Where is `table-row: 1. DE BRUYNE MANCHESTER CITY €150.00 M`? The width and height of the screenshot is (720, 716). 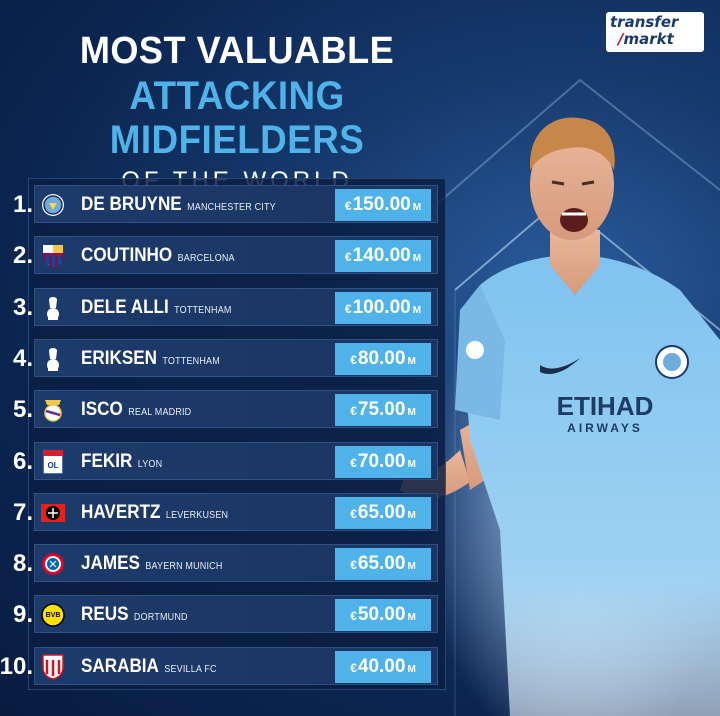 table-row: 1. DE BRUYNE MANCHESTER CITY €150.00 M is located at coordinates (225, 204).